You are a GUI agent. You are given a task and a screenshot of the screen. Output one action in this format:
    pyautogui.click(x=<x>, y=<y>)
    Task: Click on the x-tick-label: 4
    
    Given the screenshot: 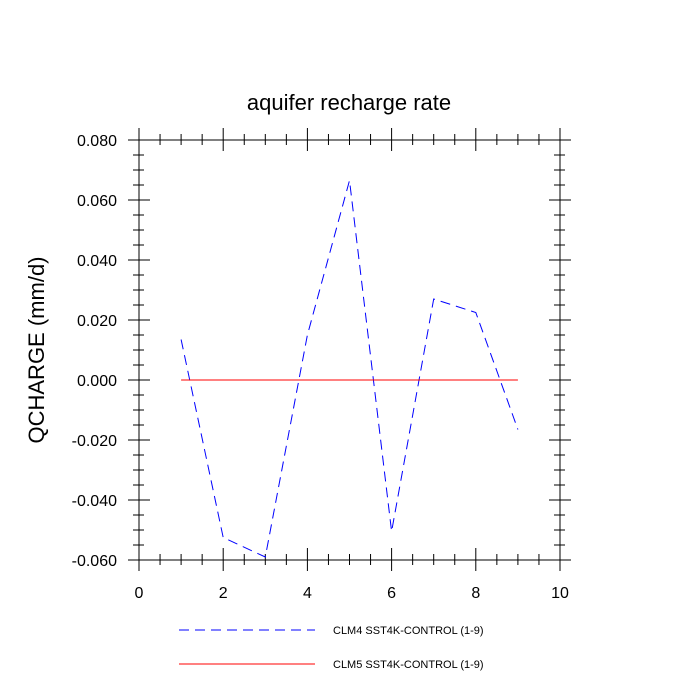 What is the action you would take?
    pyautogui.click(x=307, y=593)
    